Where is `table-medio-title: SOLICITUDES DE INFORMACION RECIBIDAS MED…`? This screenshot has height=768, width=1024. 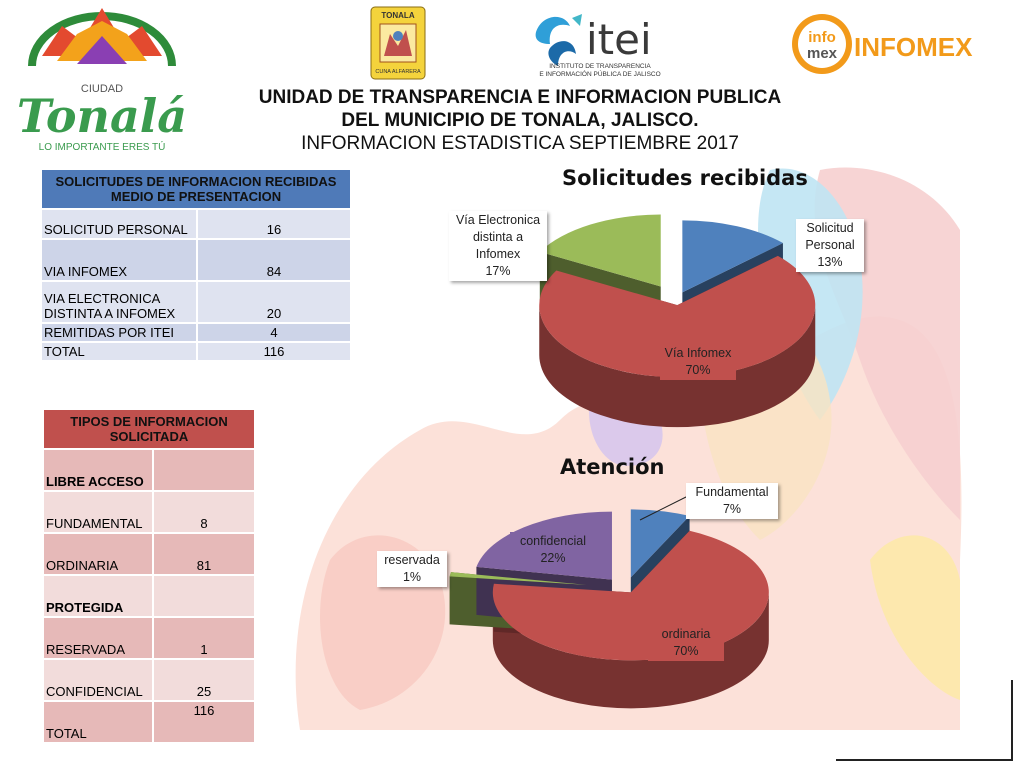
table-medio-title: SOLICITUDES DE INFORMACION RECIBIDAS MED… is located at coordinates (196, 189).